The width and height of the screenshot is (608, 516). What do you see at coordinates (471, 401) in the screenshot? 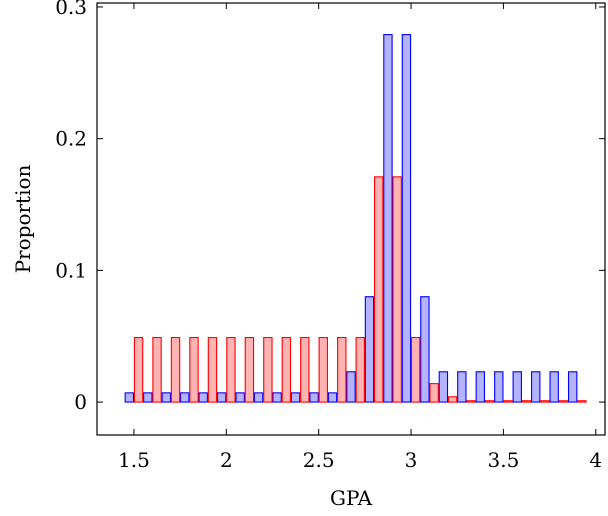
I see `bar-red-3.3` at bounding box center [471, 401].